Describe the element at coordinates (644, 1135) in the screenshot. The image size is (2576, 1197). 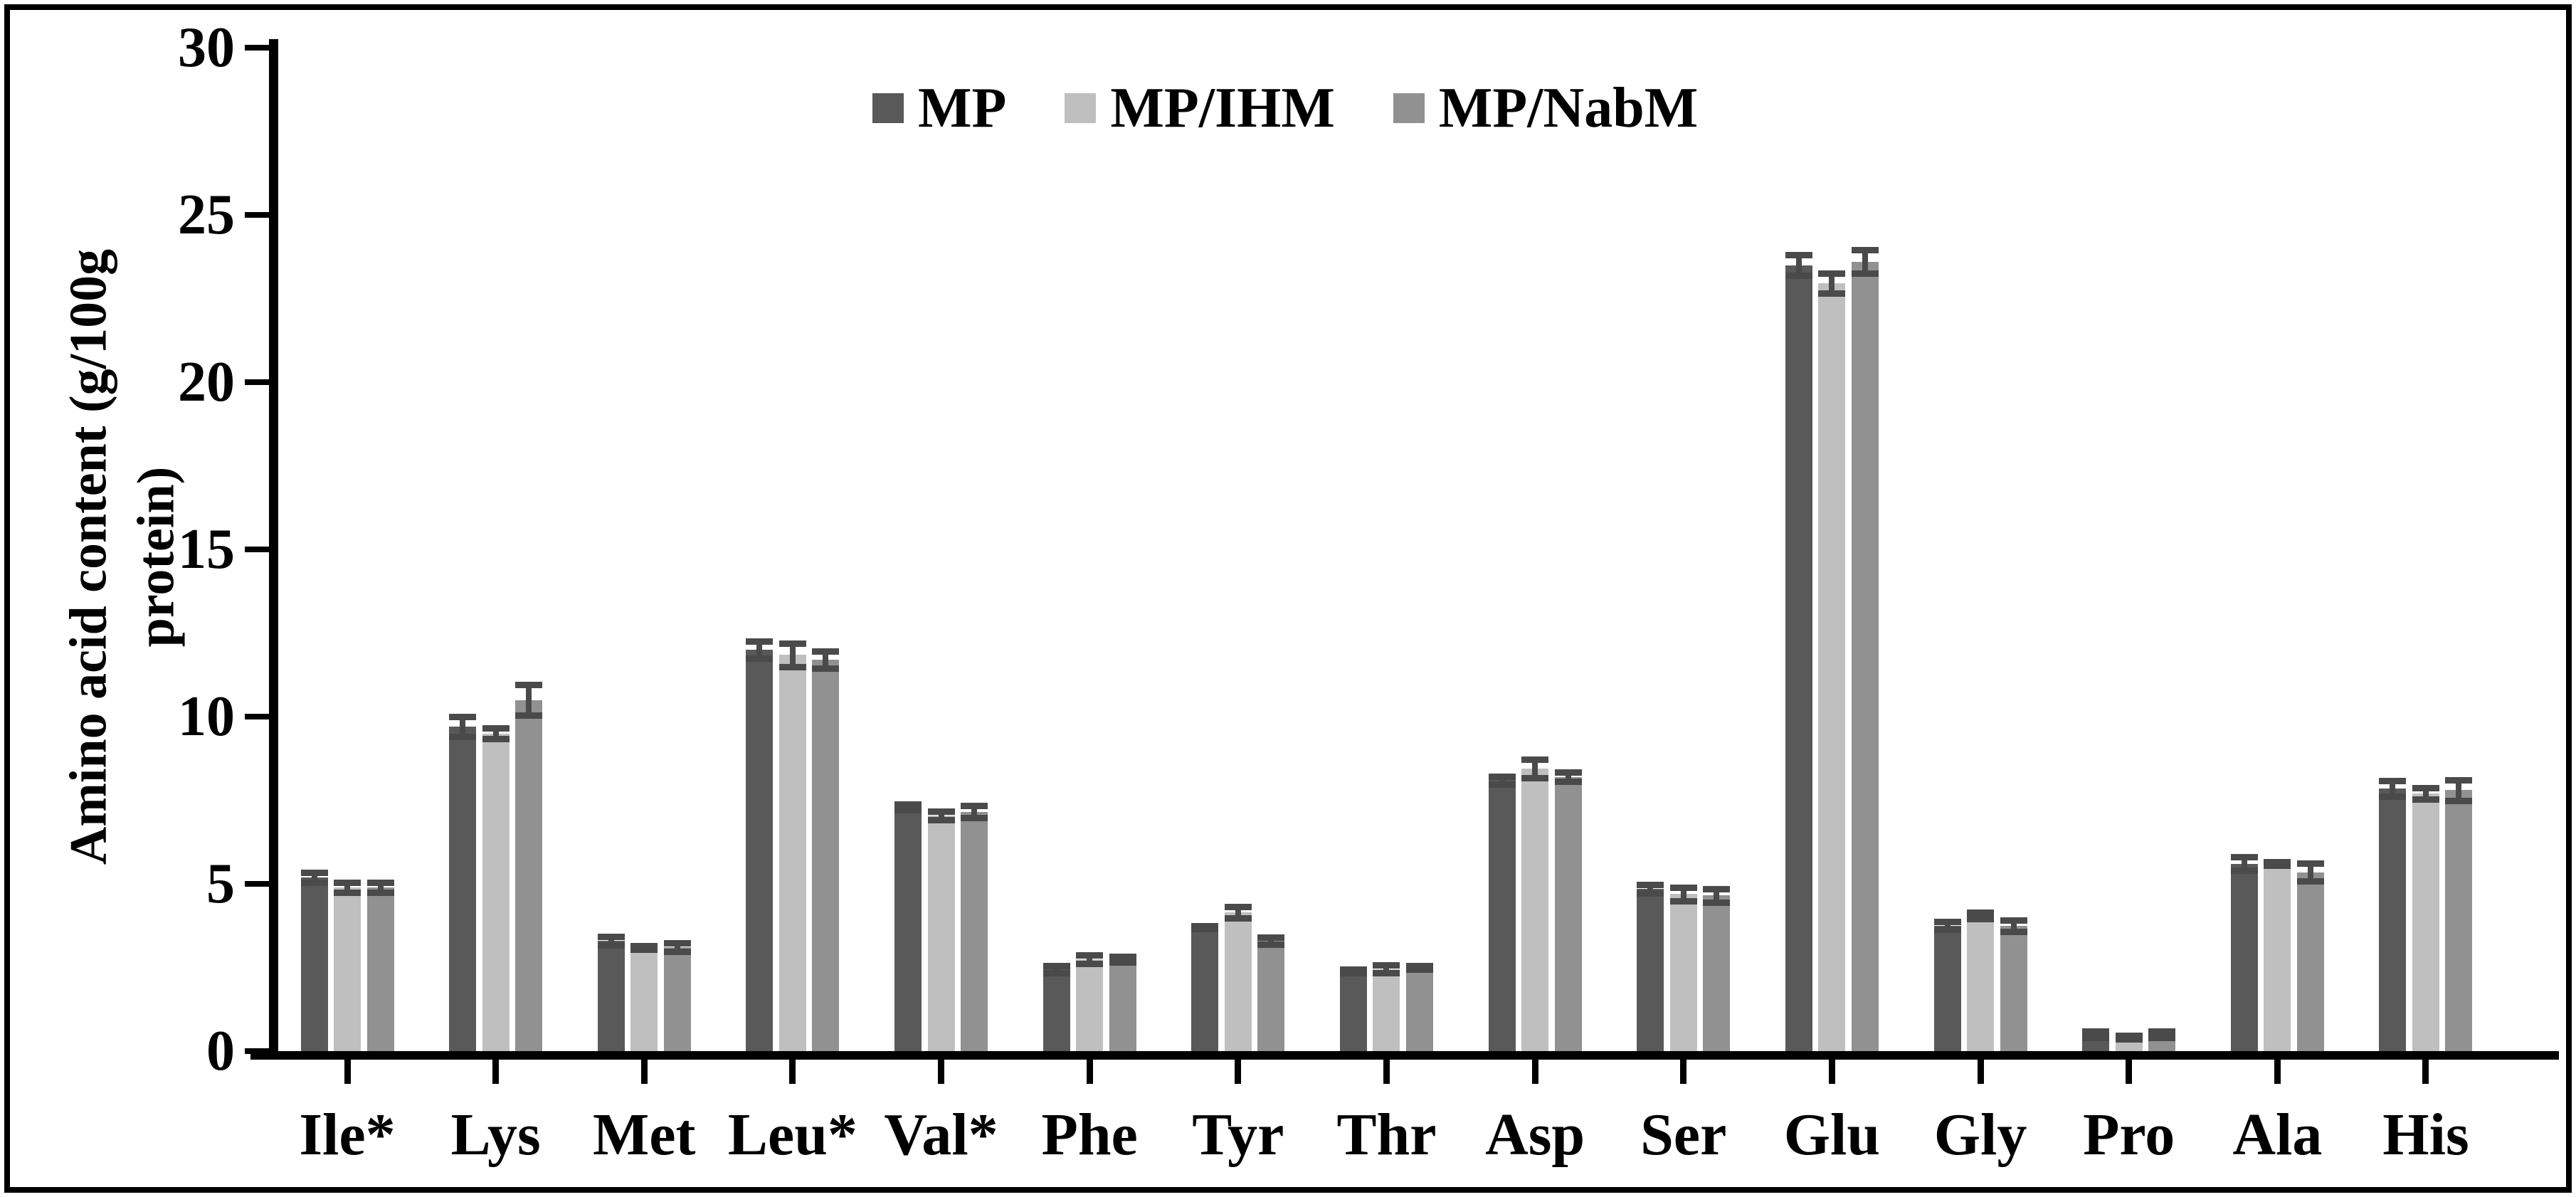
I see `x-category-label: Met` at that location.